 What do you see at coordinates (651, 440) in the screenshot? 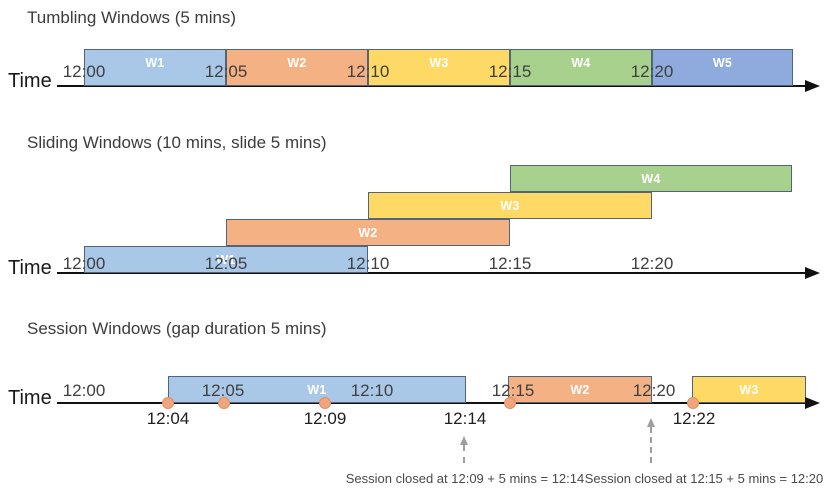
I see `session-closed-arrow-2-icon` at bounding box center [651, 440].